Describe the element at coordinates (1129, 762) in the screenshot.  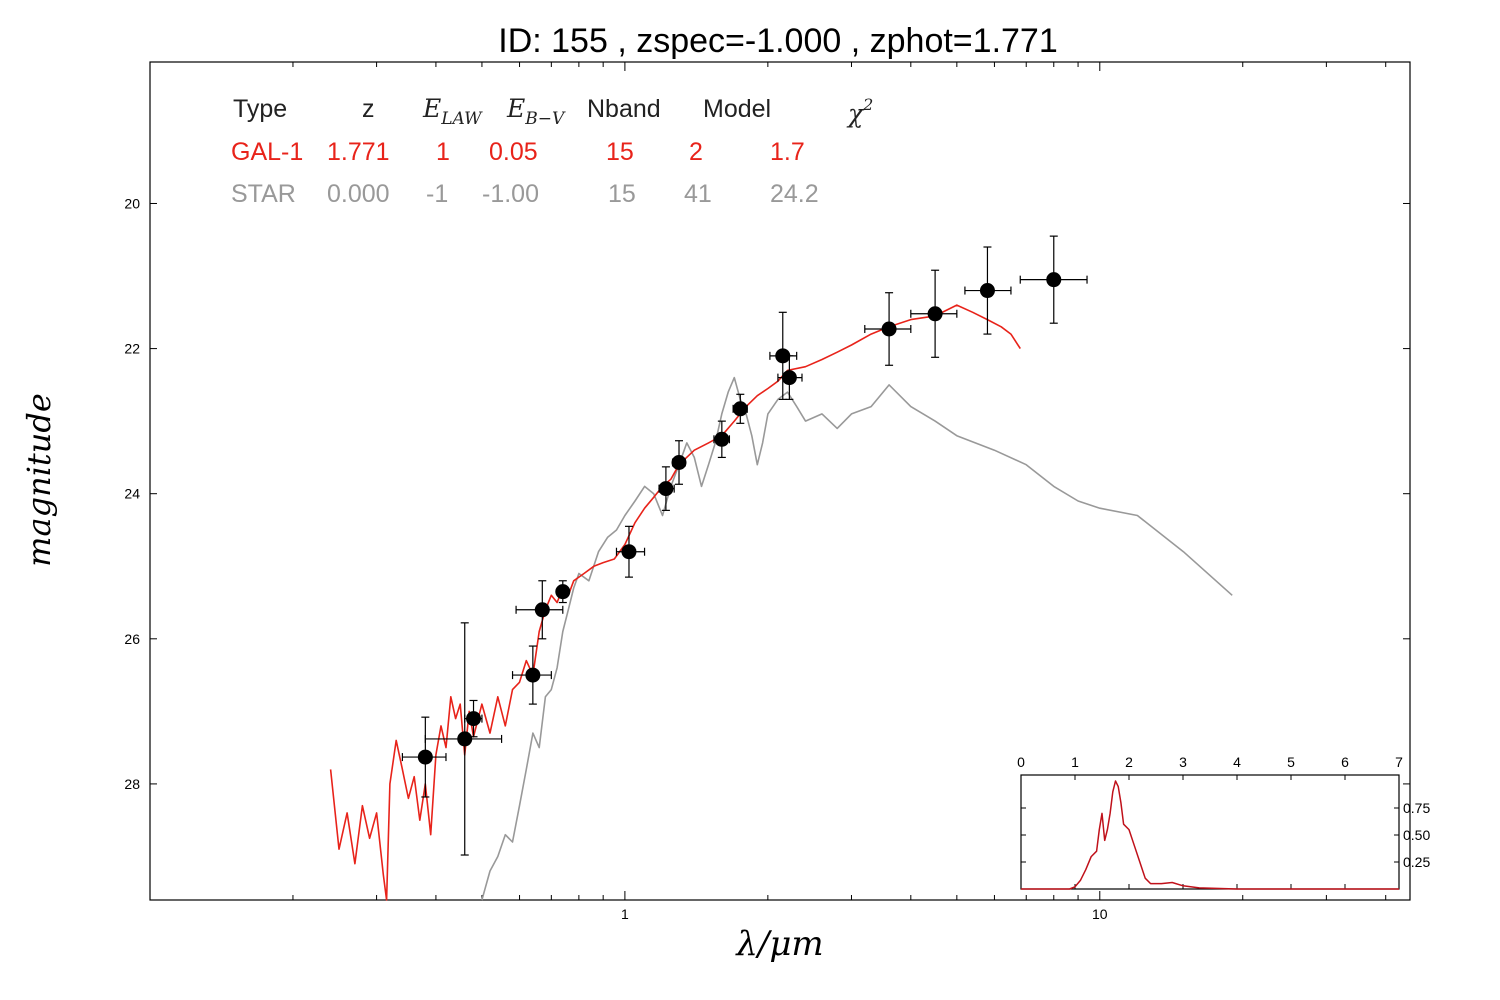
I see `inset-x-tick-label: 2` at that location.